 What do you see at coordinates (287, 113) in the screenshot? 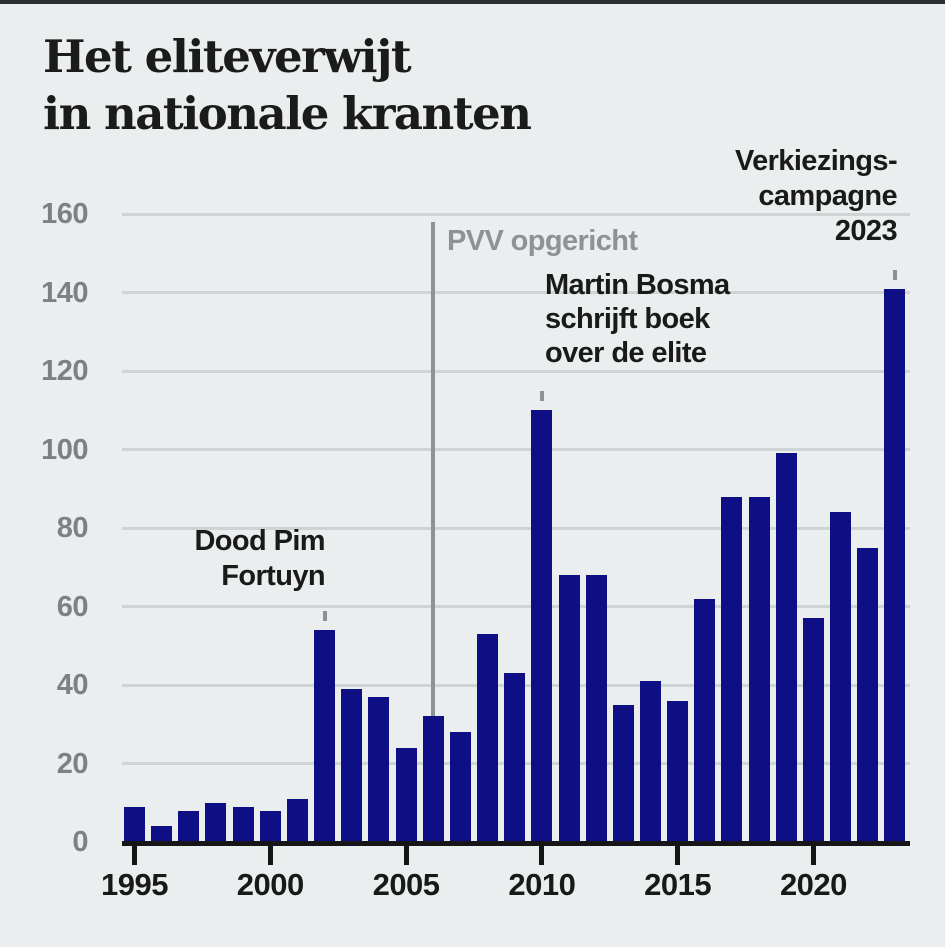
I see `chart-title-line2: in nationale kranten` at bounding box center [287, 113].